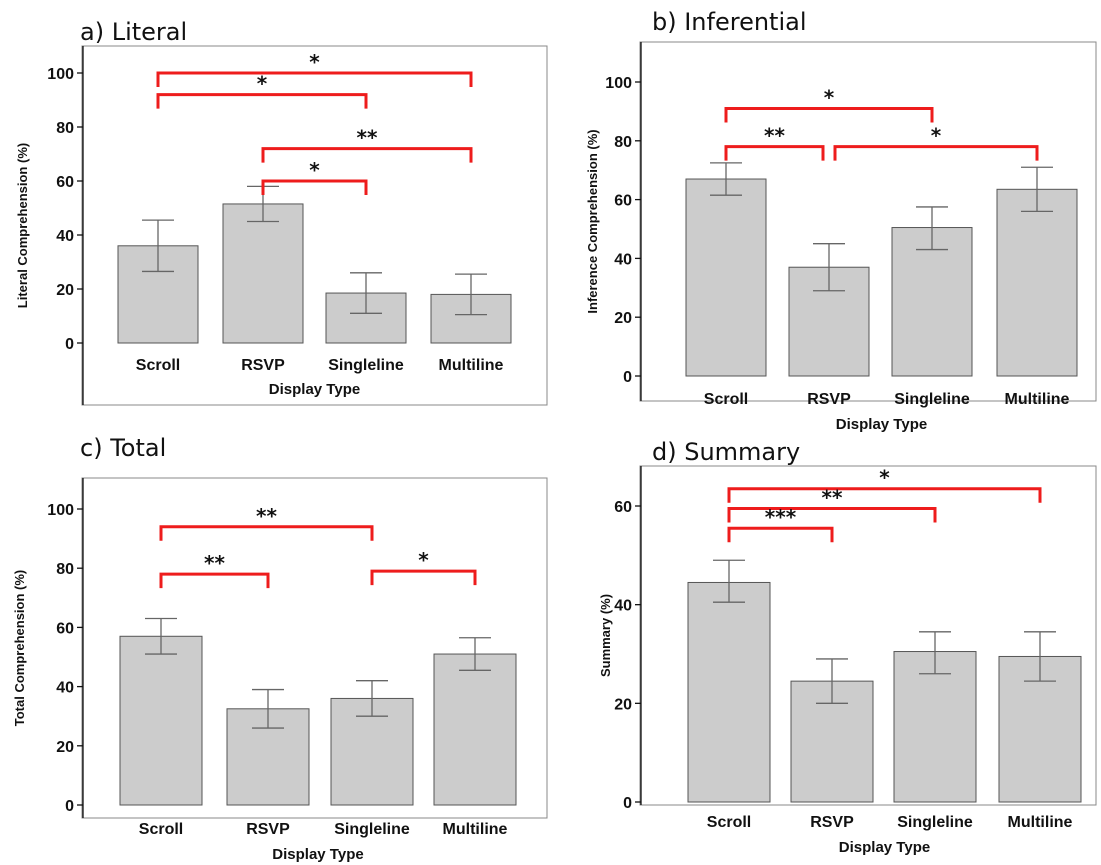 The height and width of the screenshot is (865, 1101). What do you see at coordinates (133, 32) in the screenshot?
I see `panel-title: a) Literal` at bounding box center [133, 32].